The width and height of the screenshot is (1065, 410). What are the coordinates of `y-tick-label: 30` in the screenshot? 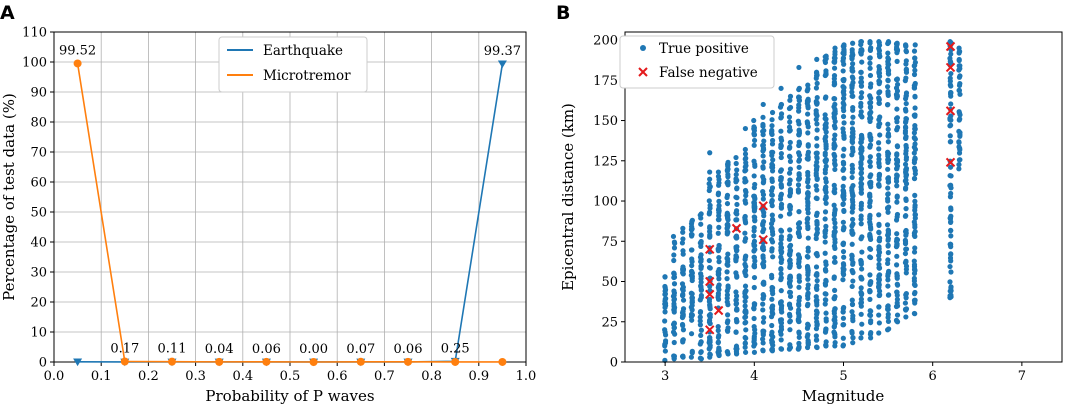 It's located at (38, 273).